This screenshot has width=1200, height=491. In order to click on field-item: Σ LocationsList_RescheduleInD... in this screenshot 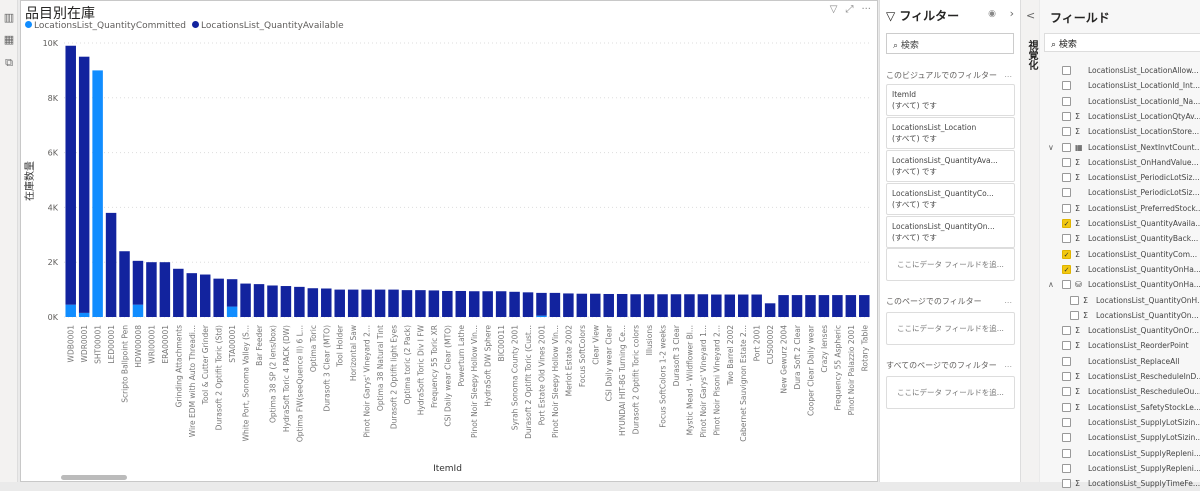, I will do `click(1131, 376)`.